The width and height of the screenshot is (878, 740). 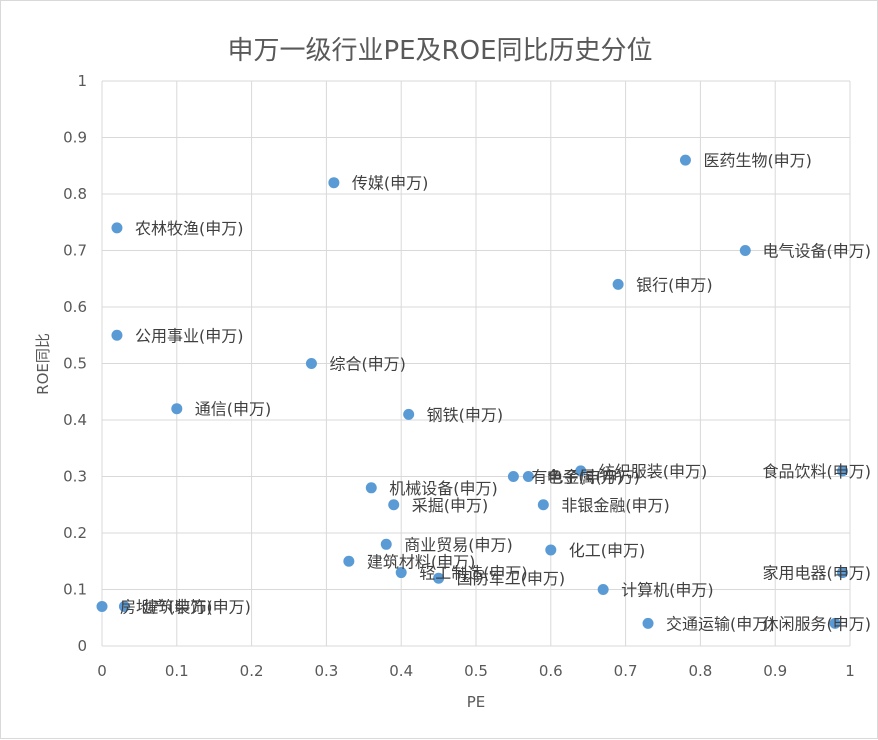 What do you see at coordinates (367, 364) in the screenshot?
I see `data-label: 综合(申万)` at bounding box center [367, 364].